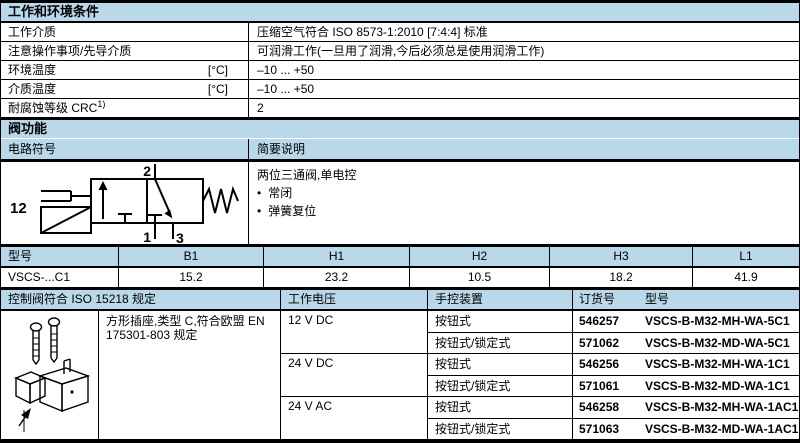  What do you see at coordinates (746, 256) in the screenshot?
I see `dimensions-header-l1: L1` at bounding box center [746, 256].